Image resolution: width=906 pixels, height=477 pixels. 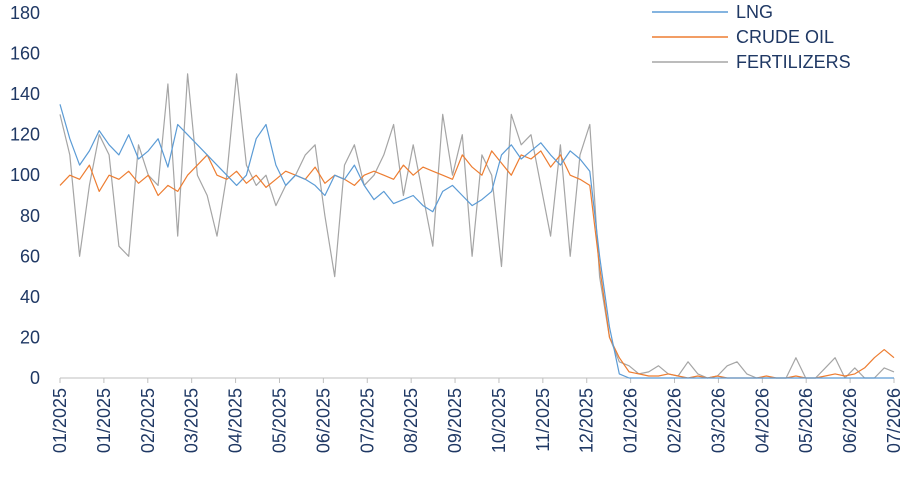 What do you see at coordinates (25, 54) in the screenshot?
I see `y-tick-label: 160` at bounding box center [25, 54].